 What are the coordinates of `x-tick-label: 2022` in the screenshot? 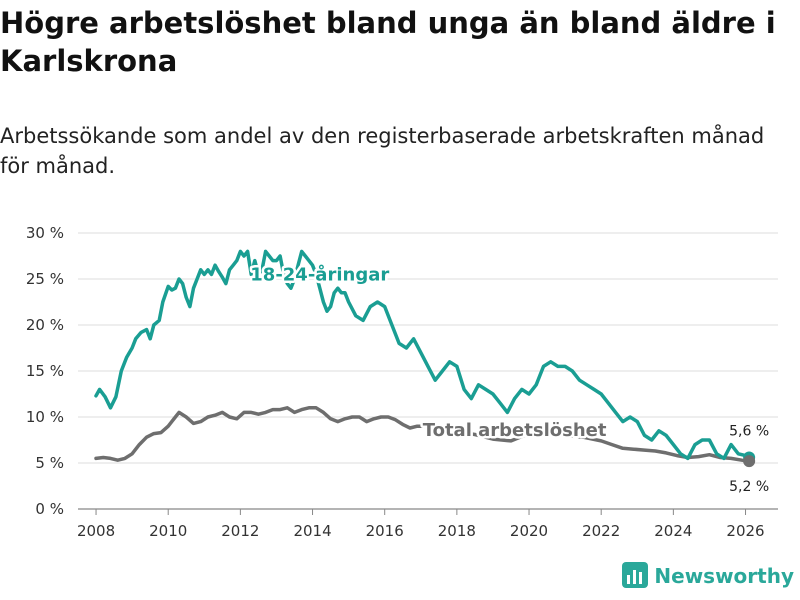 It's located at (601, 531).